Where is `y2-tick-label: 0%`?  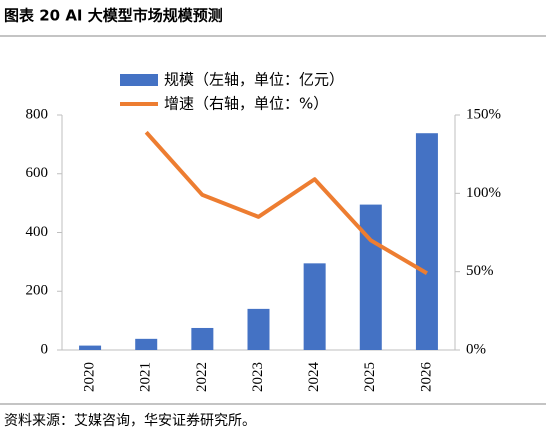
y2-tick-label: 0% is located at coordinates (476, 349).